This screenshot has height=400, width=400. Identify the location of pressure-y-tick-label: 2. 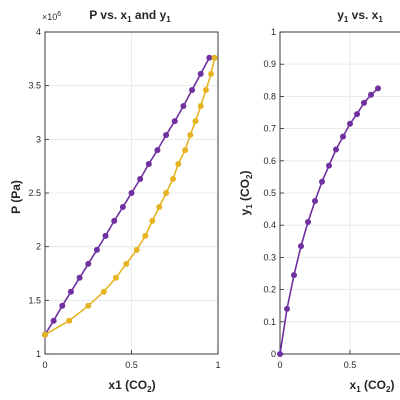
(38, 247).